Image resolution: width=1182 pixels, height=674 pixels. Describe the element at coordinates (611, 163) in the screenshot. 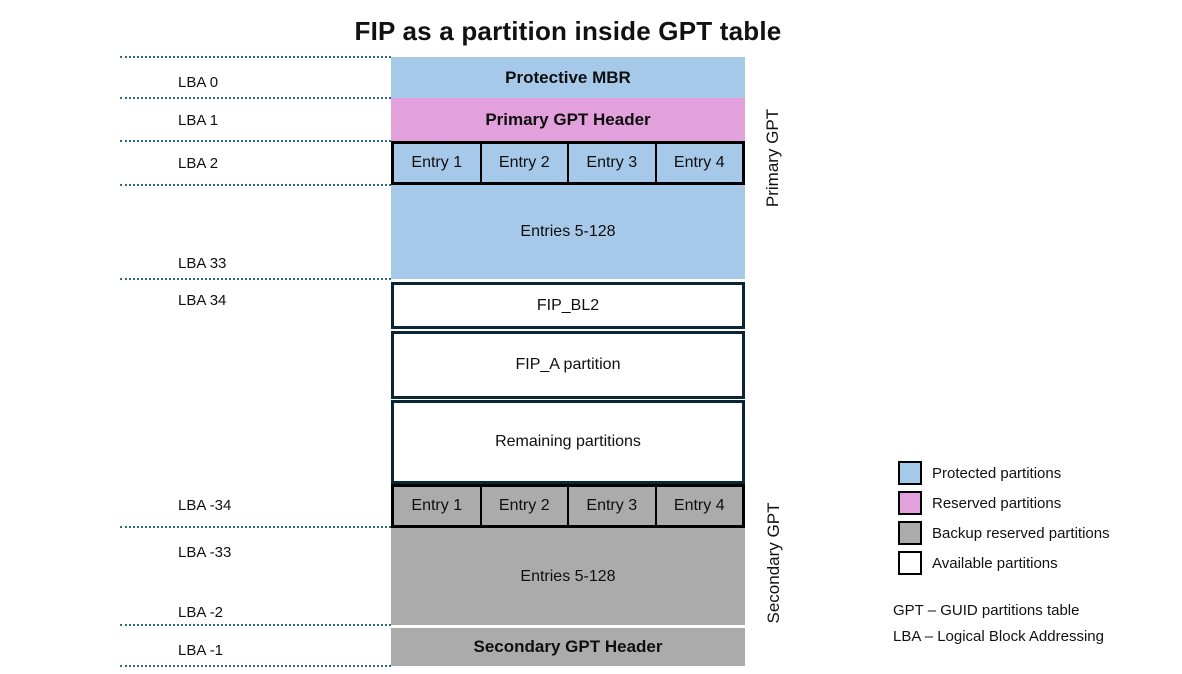

I see `primary-entry-3: Entry 3` at that location.